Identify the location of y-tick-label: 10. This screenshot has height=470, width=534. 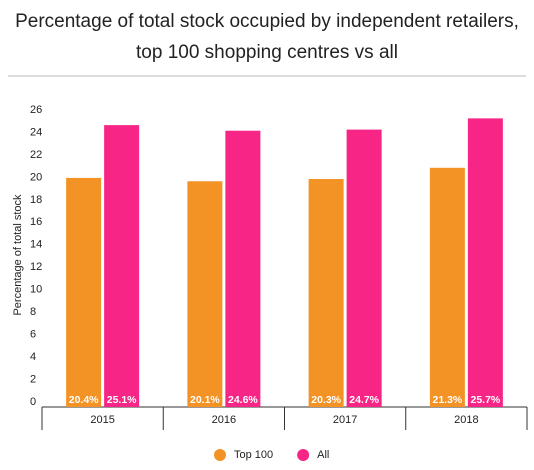
(36, 290).